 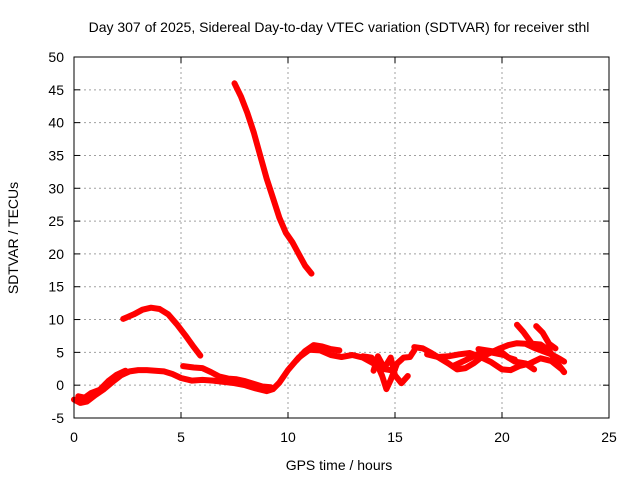 I want to click on y-tick-label: 25, so click(x=56, y=221).